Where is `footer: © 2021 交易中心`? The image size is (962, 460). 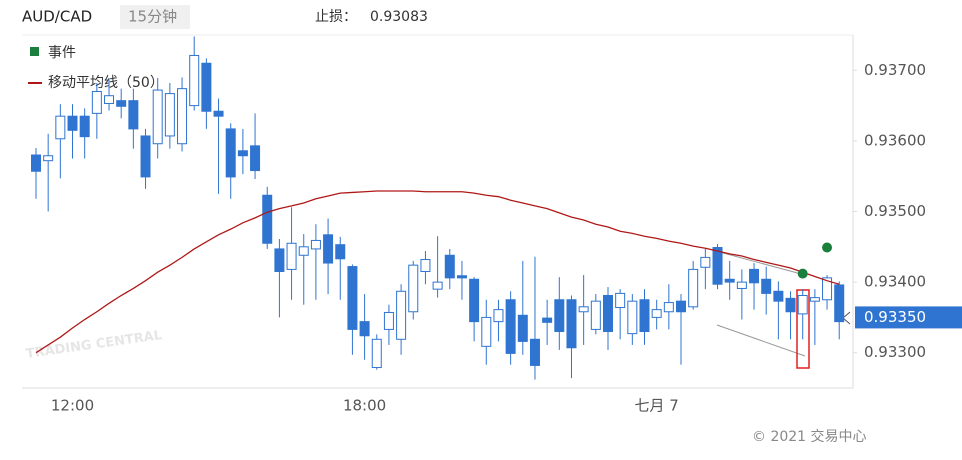 footer: © 2021 交易中心 is located at coordinates (809, 436).